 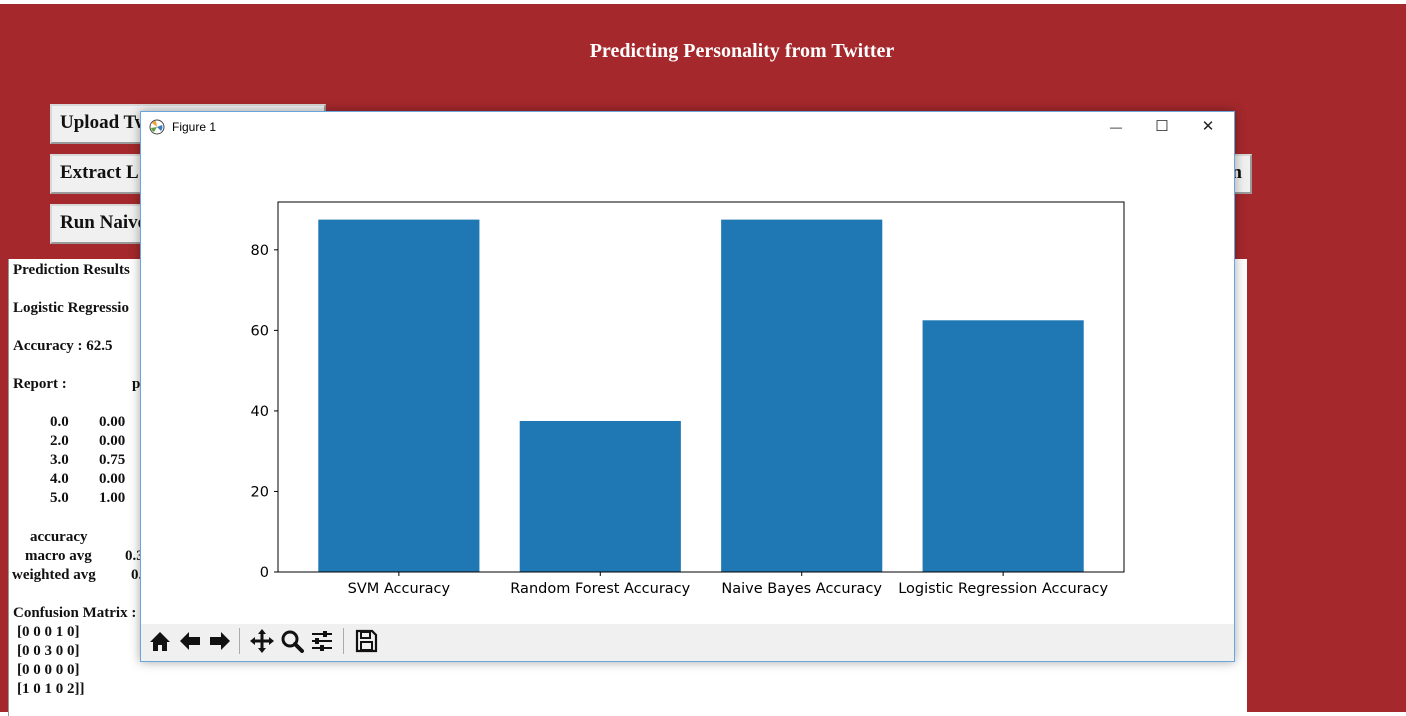 What do you see at coordinates (112, 460) in the screenshot?
I see `report-row-value: 0.75` at bounding box center [112, 460].